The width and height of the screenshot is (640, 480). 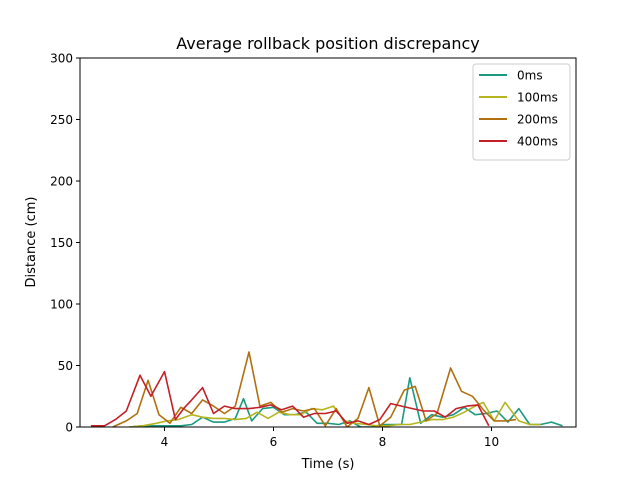 I want to click on chart-title: Average rollback position discrepancy, so click(x=327, y=43).